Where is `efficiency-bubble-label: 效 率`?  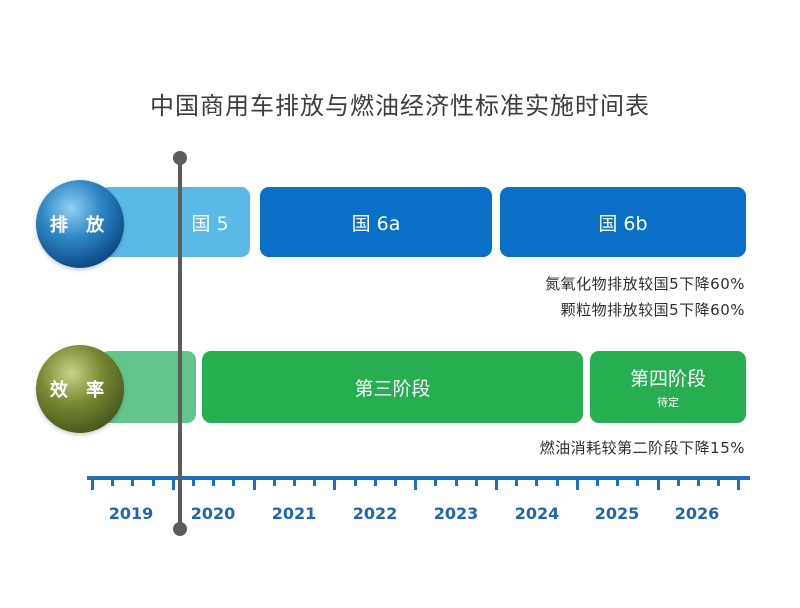
efficiency-bubble-label: 效 率 is located at coordinates (80, 390).